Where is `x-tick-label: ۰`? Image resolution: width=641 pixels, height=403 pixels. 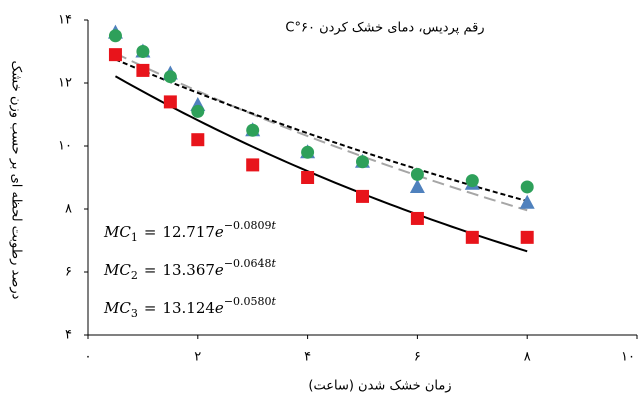
x-tick-label: ۰ is located at coordinates (88, 357).